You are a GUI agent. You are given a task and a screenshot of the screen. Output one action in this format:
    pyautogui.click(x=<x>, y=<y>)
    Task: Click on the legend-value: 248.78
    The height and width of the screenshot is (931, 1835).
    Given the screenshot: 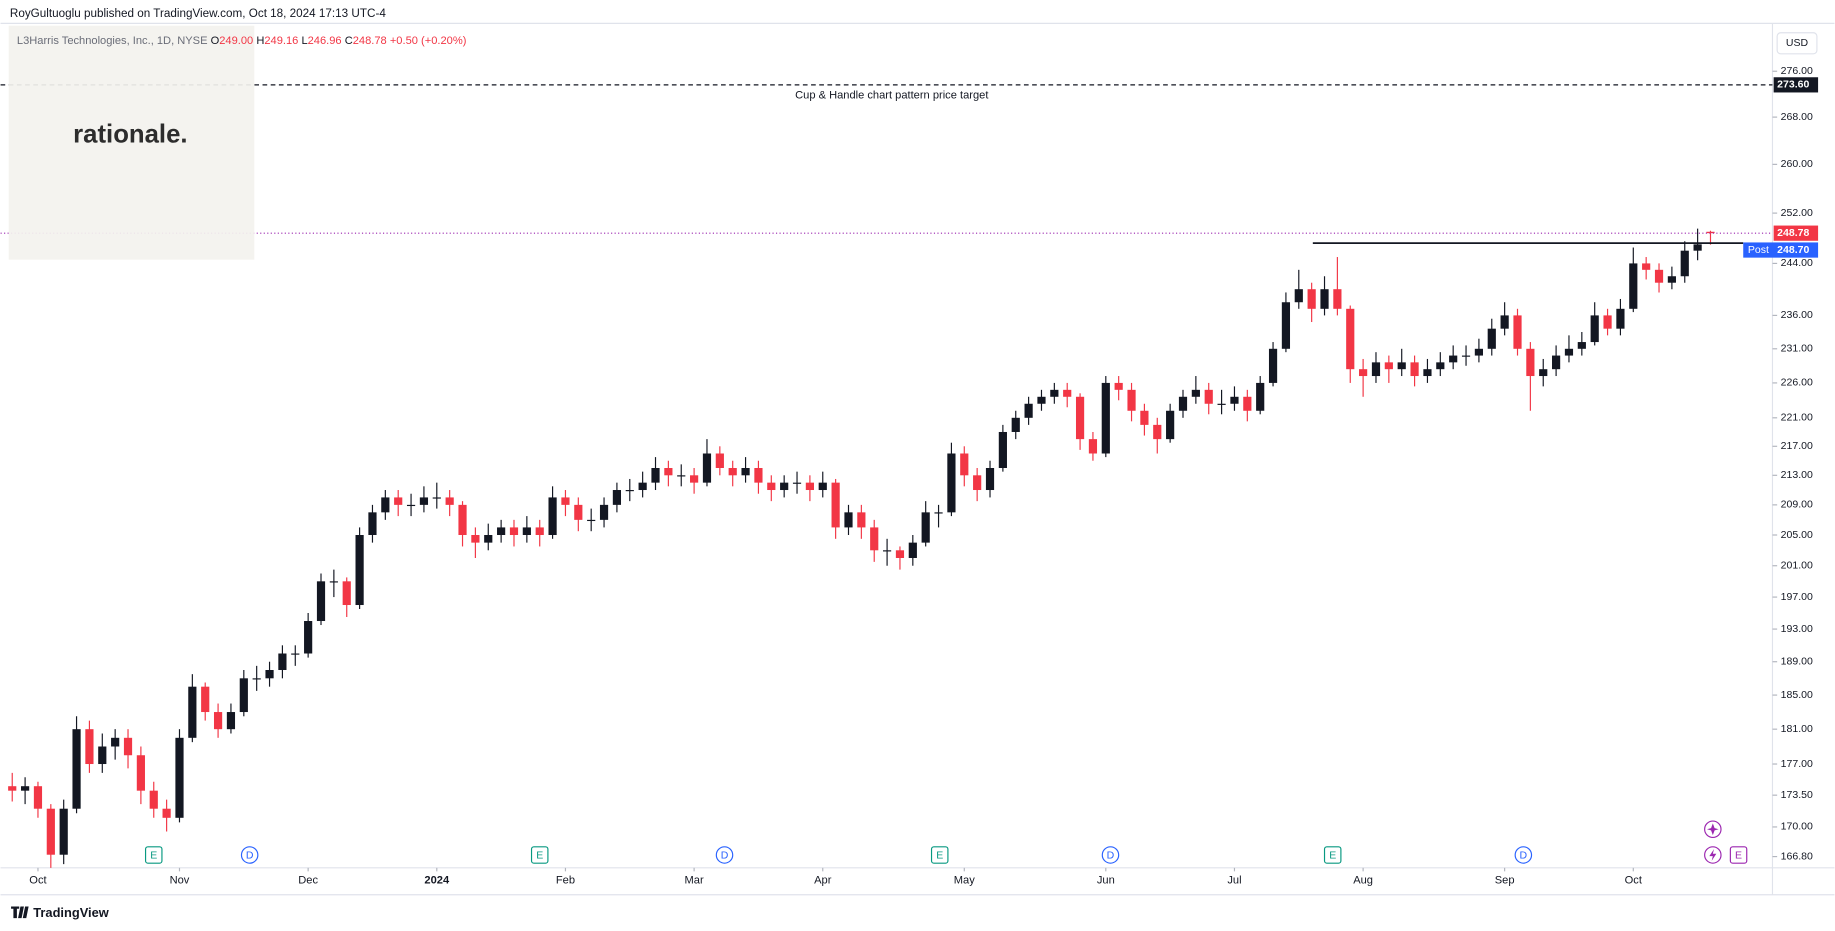 What is the action you would take?
    pyautogui.click(x=370, y=41)
    